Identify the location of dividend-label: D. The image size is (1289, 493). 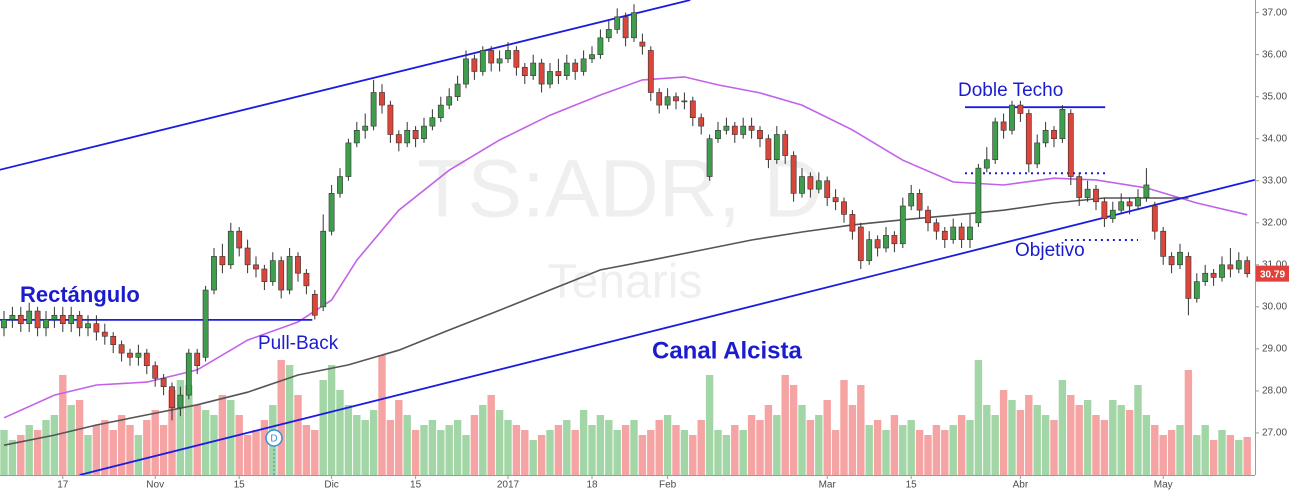
(273, 439).